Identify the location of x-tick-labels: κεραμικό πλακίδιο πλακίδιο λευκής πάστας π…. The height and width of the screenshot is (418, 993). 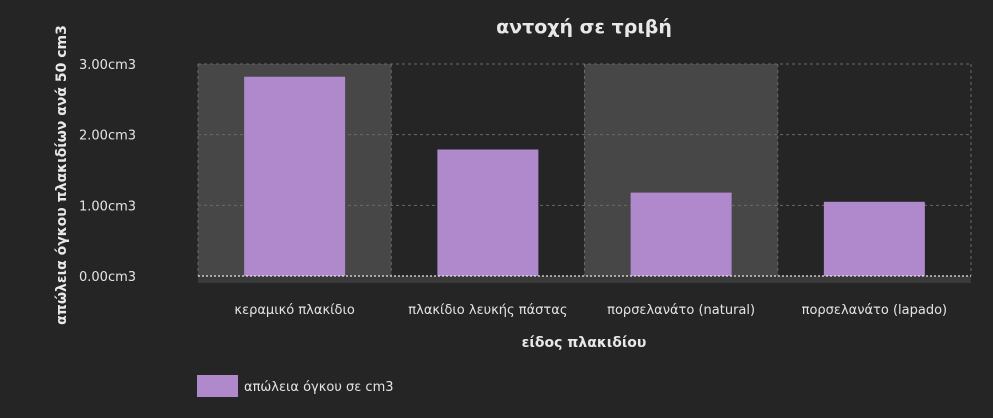
(590, 310).